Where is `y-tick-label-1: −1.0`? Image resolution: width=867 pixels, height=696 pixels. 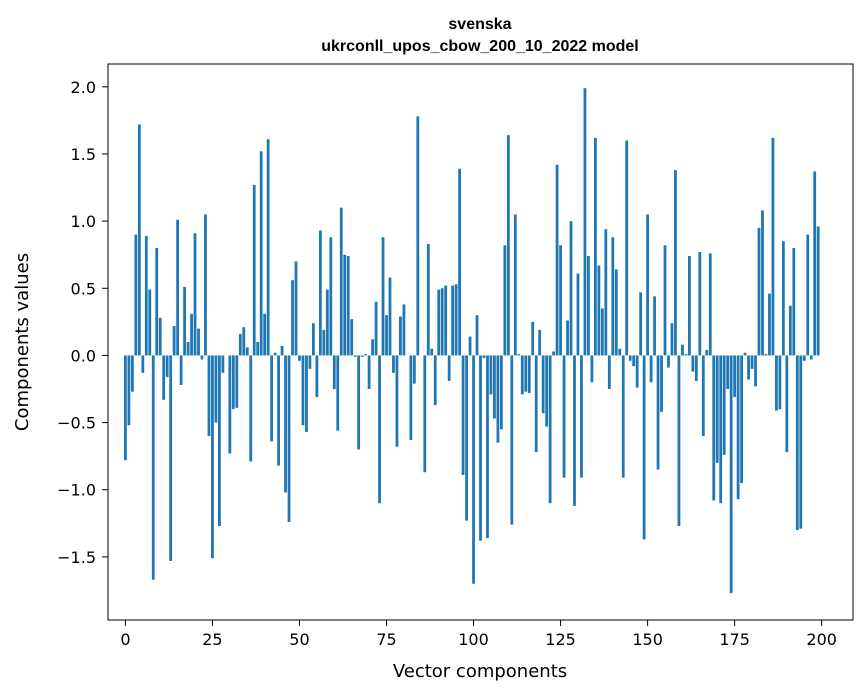 y-tick-label-1: −1.0 is located at coordinates (76, 490).